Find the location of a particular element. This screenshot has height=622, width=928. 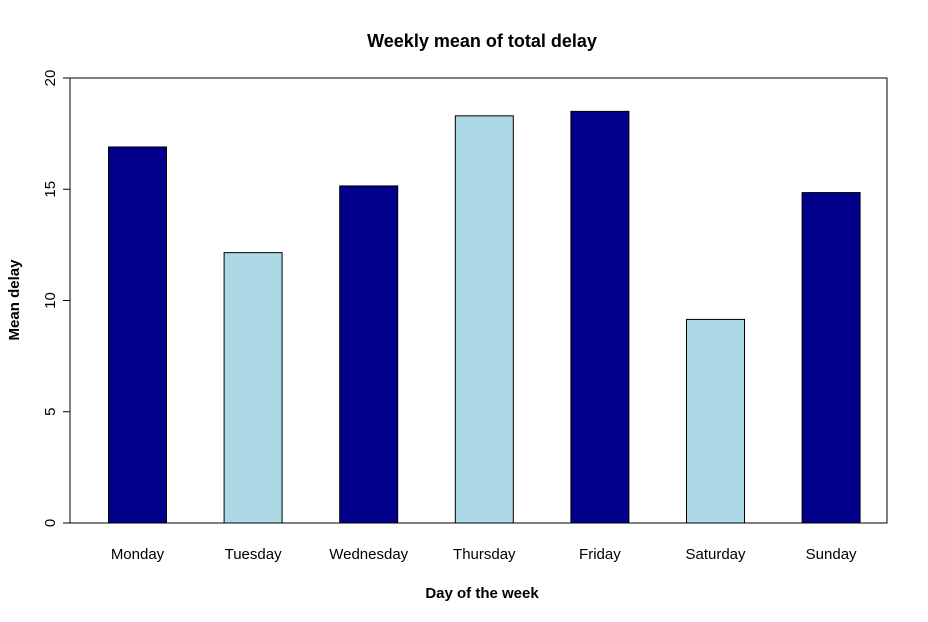

y-tick-label: 10 is located at coordinates (50, 300).